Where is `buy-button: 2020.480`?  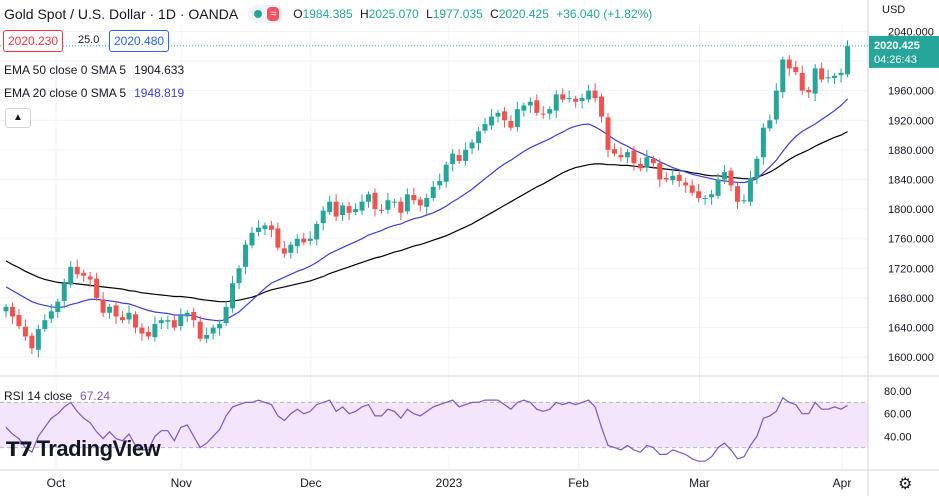
buy-button: 2020.480 is located at coordinates (139, 41).